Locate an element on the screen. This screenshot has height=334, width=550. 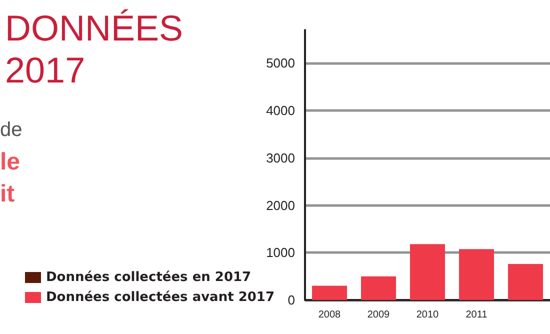
x-tick-label: 2011 is located at coordinates (477, 315).